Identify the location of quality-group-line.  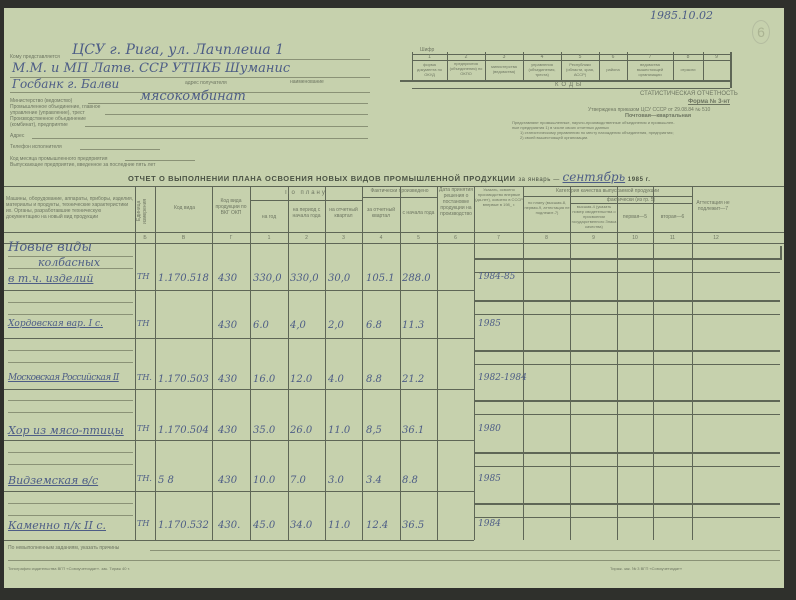
(607, 196).